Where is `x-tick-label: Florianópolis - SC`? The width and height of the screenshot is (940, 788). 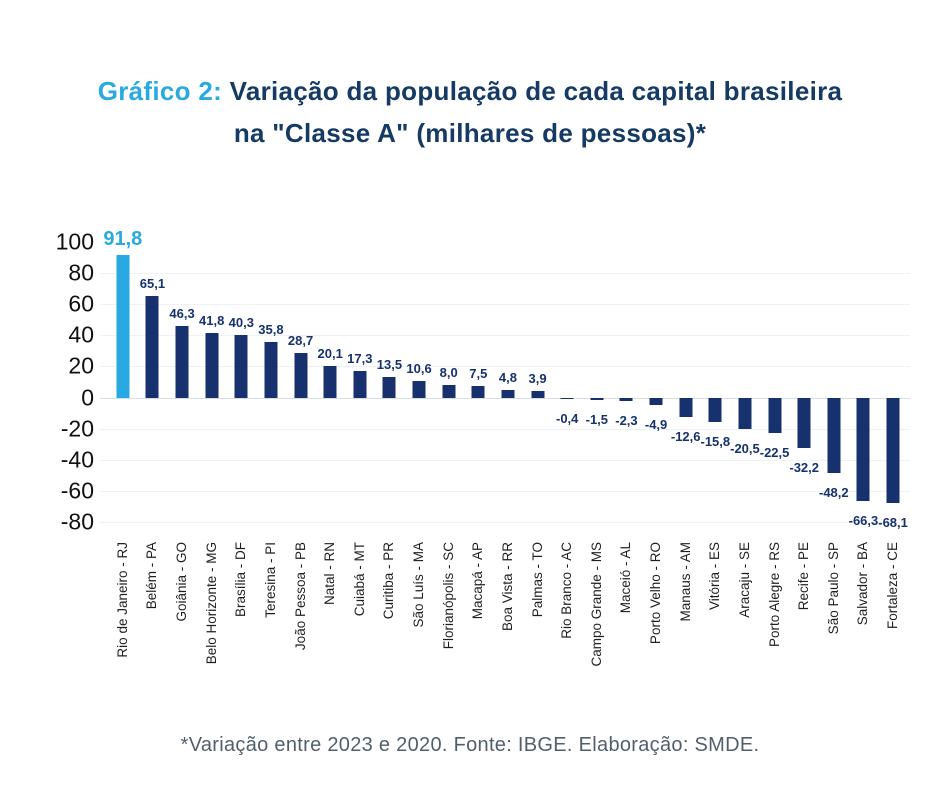
x-tick-label: Florianópolis - SC is located at coordinates (448, 596).